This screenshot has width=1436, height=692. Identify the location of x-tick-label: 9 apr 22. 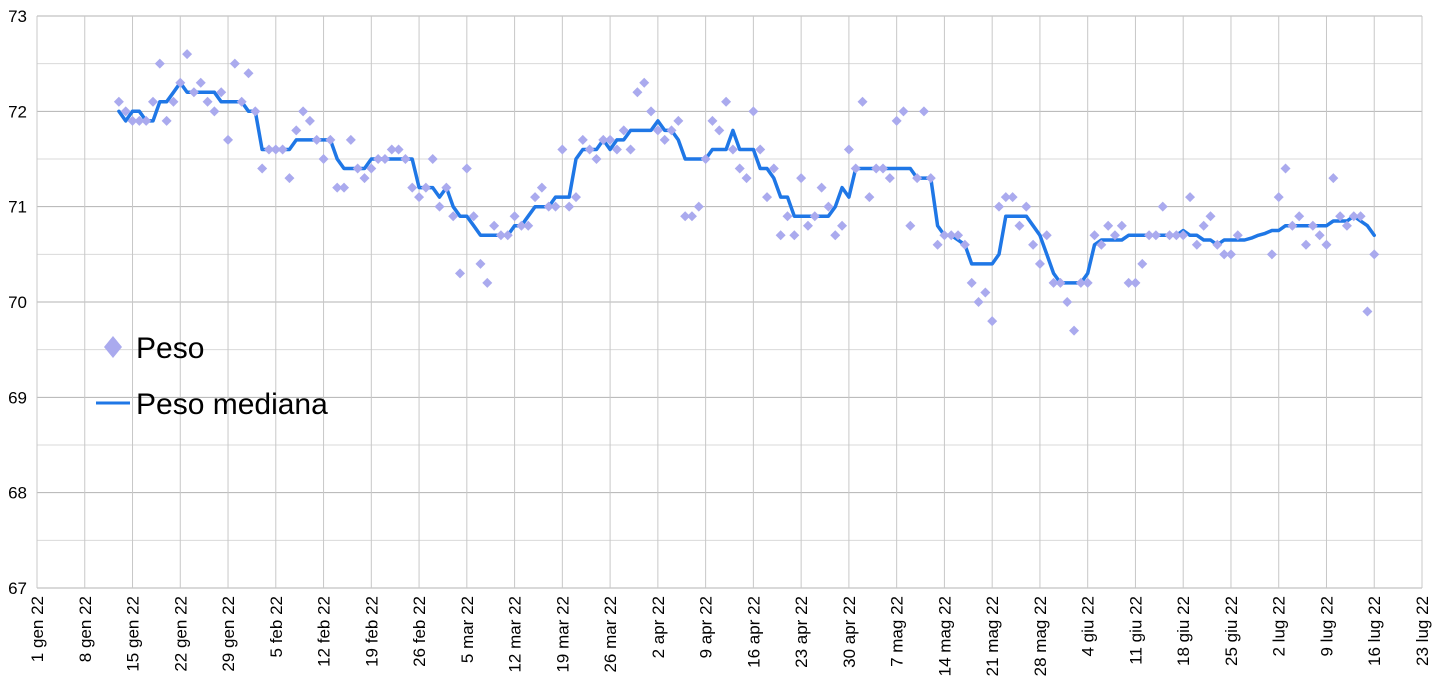
(706, 627).